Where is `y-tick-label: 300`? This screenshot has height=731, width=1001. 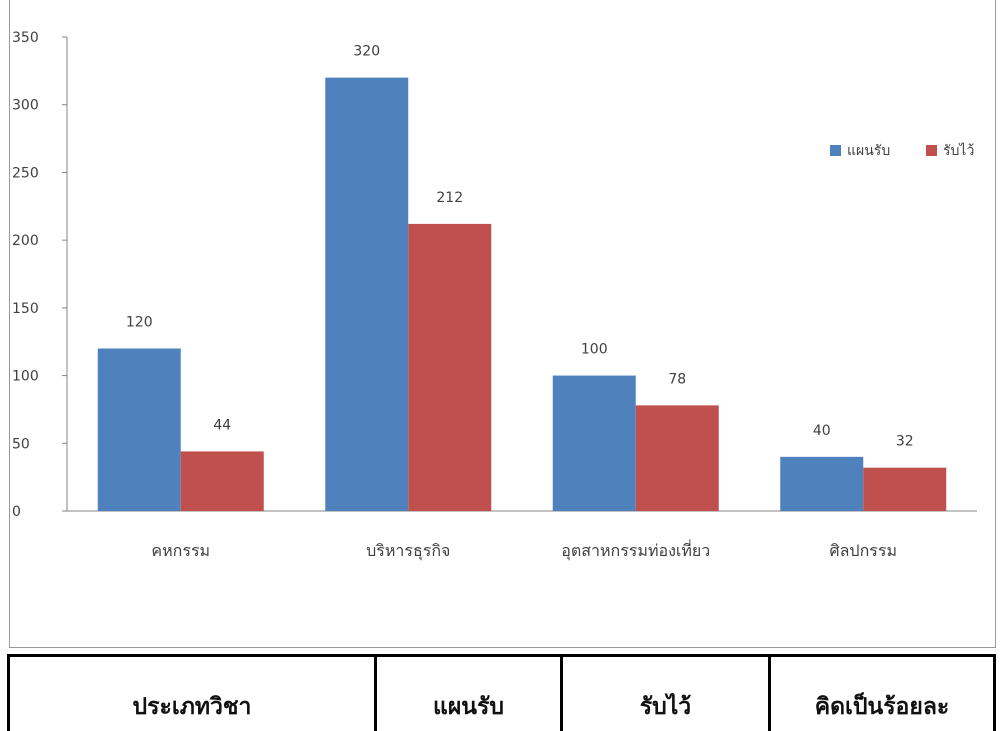
y-tick-label: 300 is located at coordinates (25, 106).